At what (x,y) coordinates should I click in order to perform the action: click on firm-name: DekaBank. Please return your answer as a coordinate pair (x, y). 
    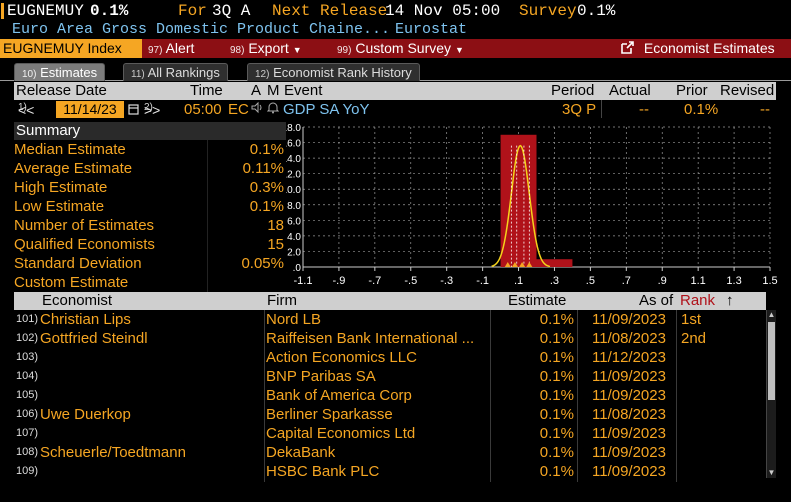
    Looking at the image, I should click on (301, 452).